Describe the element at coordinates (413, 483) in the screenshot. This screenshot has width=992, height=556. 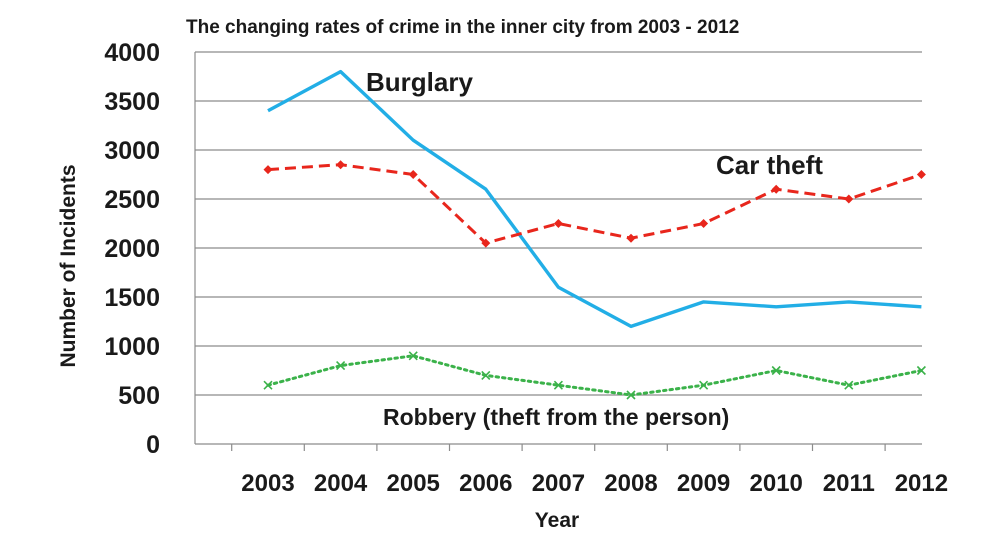
I see `x-tick-label: 2005` at that location.